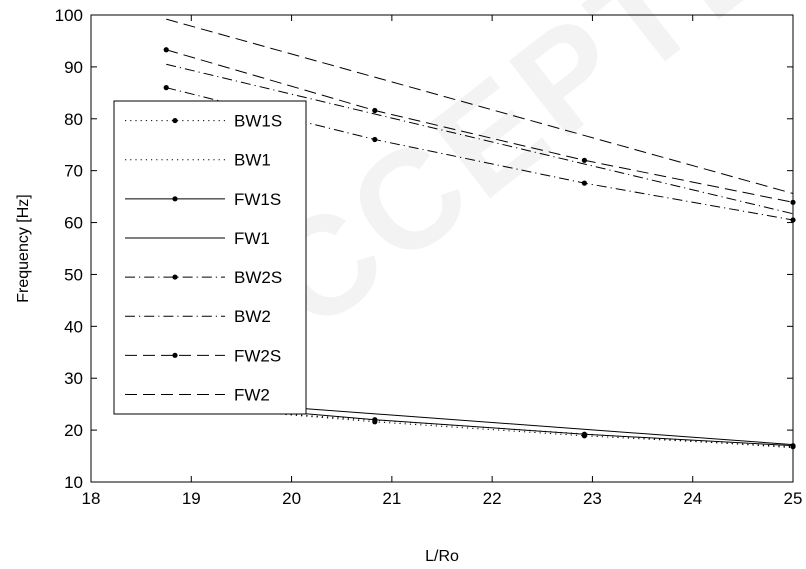  Describe the element at coordinates (258, 277) in the screenshot. I see `legend-label-bw2s: BW2S` at that location.